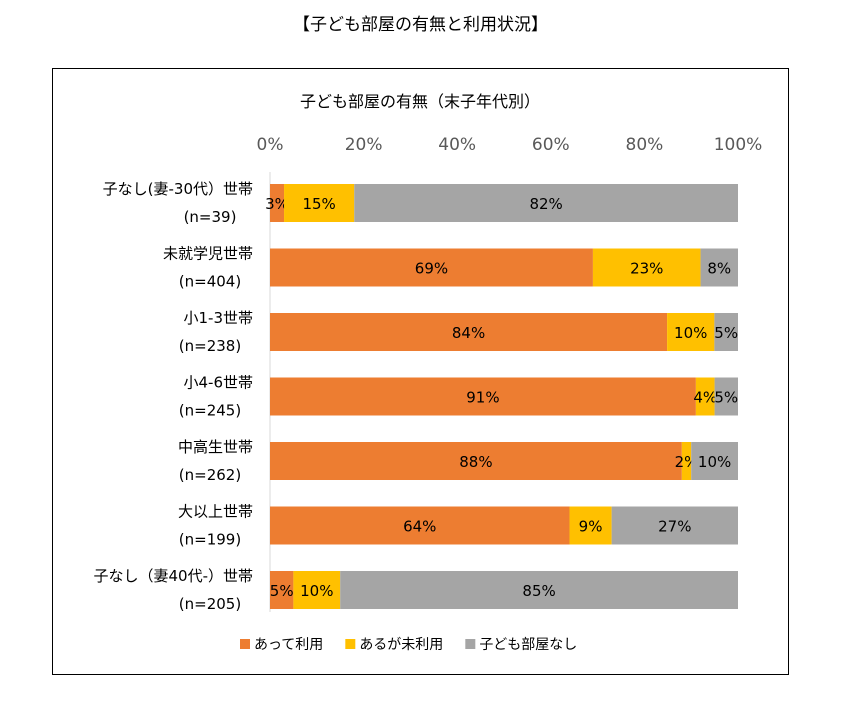 The height and width of the screenshot is (707, 841). I want to click on data-label: 9%, so click(591, 527).